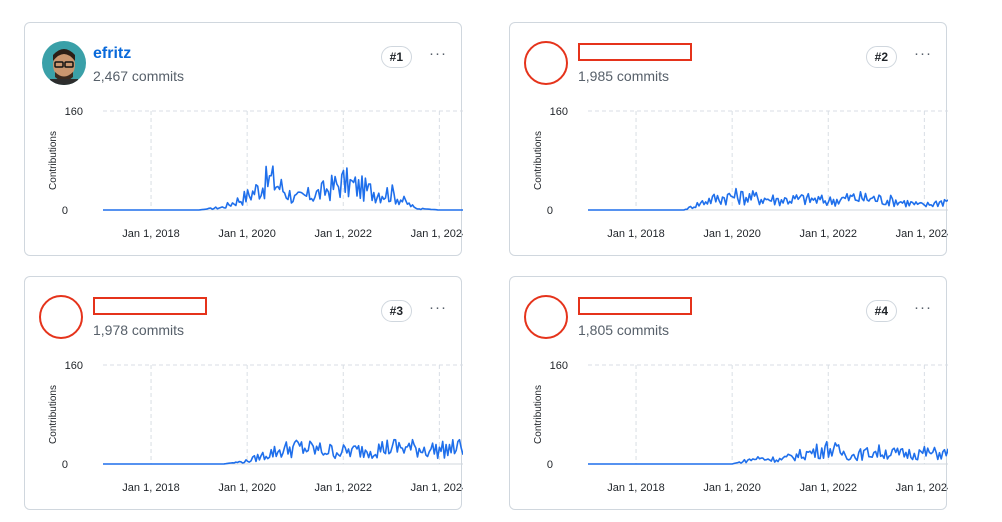 The height and width of the screenshot is (522, 1002). Describe the element at coordinates (396, 311) in the screenshot. I see `rank-badge: #3` at that location.